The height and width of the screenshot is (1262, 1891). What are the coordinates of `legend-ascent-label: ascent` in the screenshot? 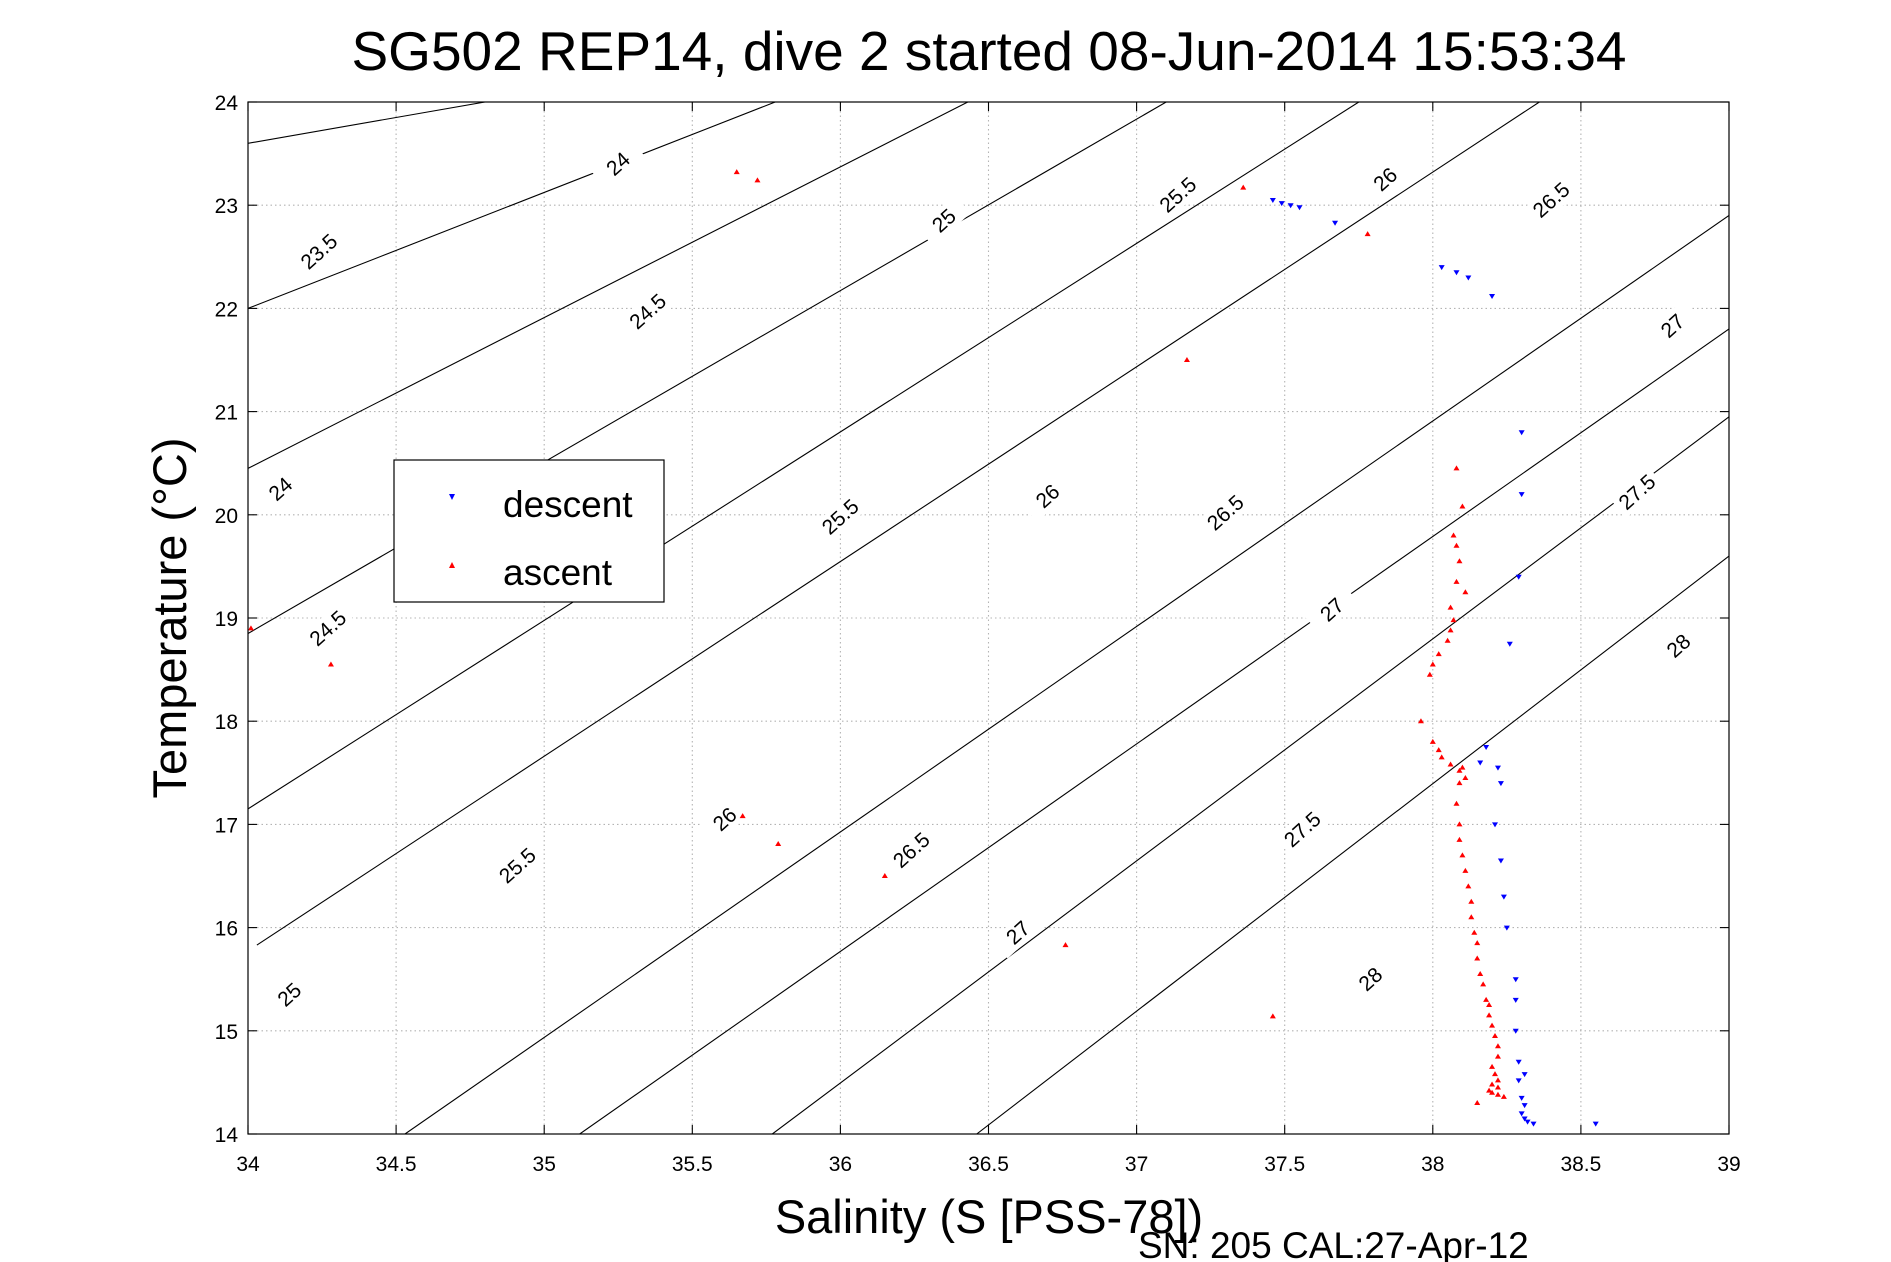 It's located at (558, 572).